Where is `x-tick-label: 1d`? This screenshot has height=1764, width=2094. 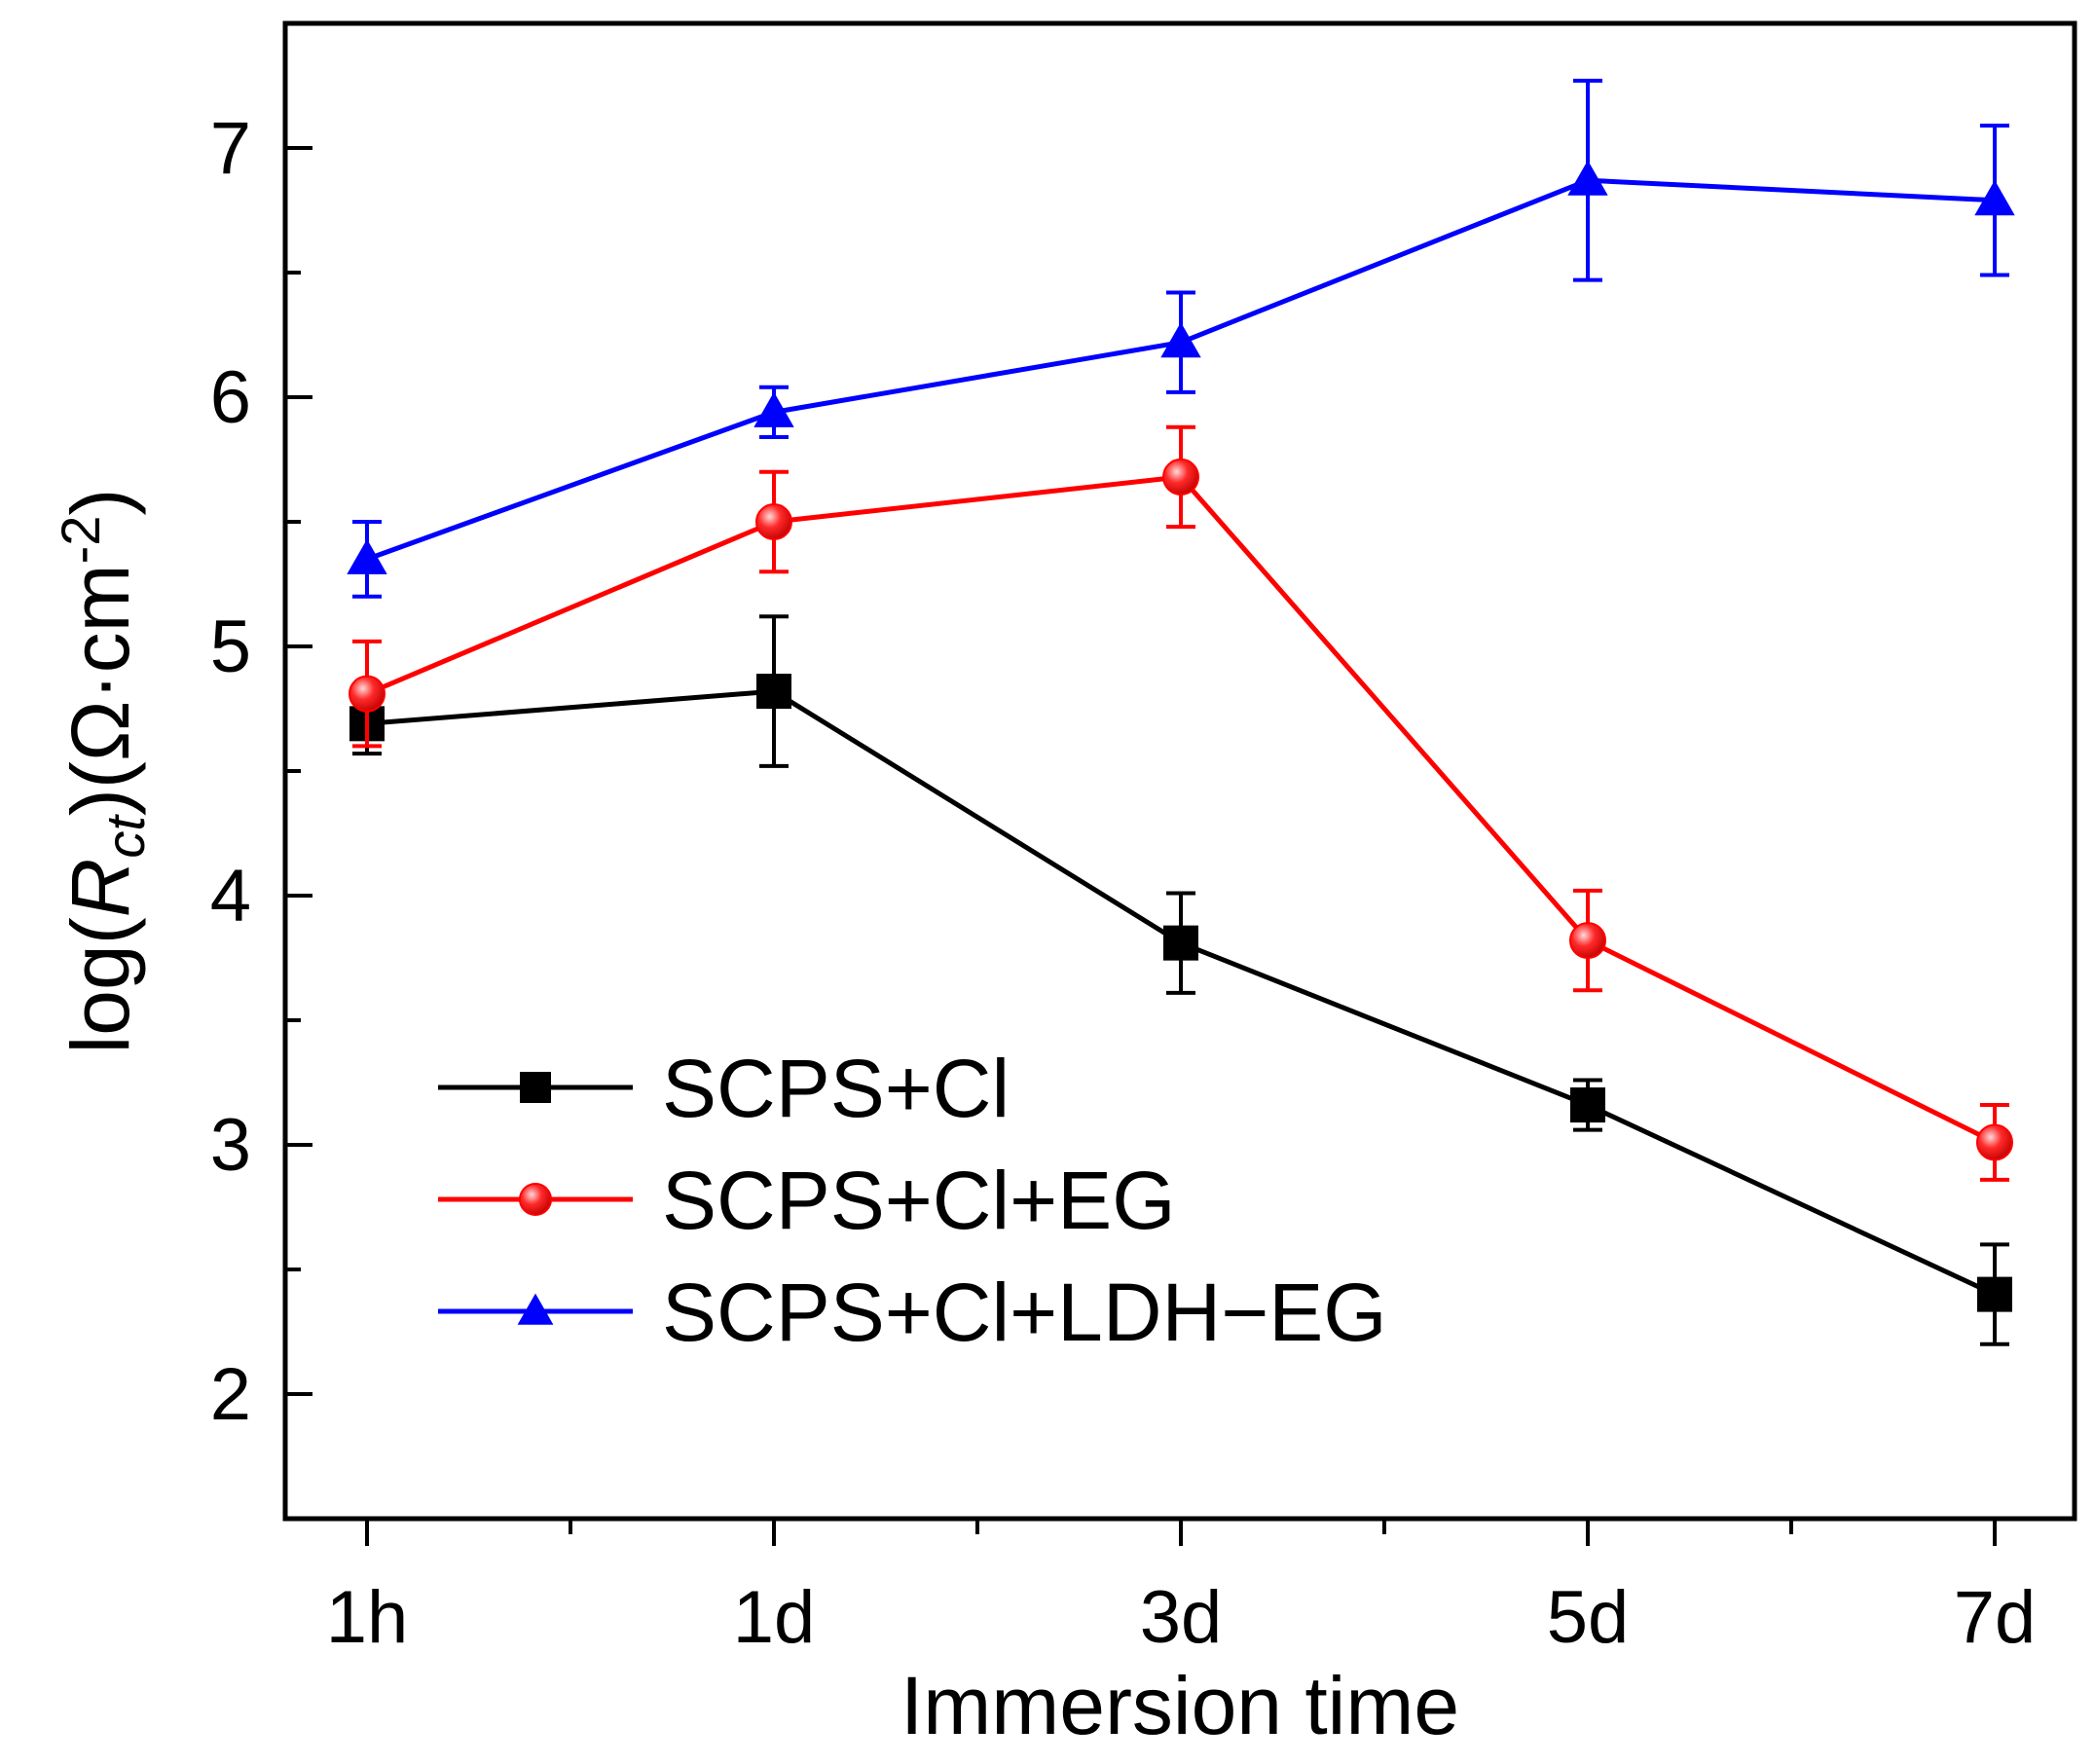
x-tick-label: 1d is located at coordinates (774, 1617).